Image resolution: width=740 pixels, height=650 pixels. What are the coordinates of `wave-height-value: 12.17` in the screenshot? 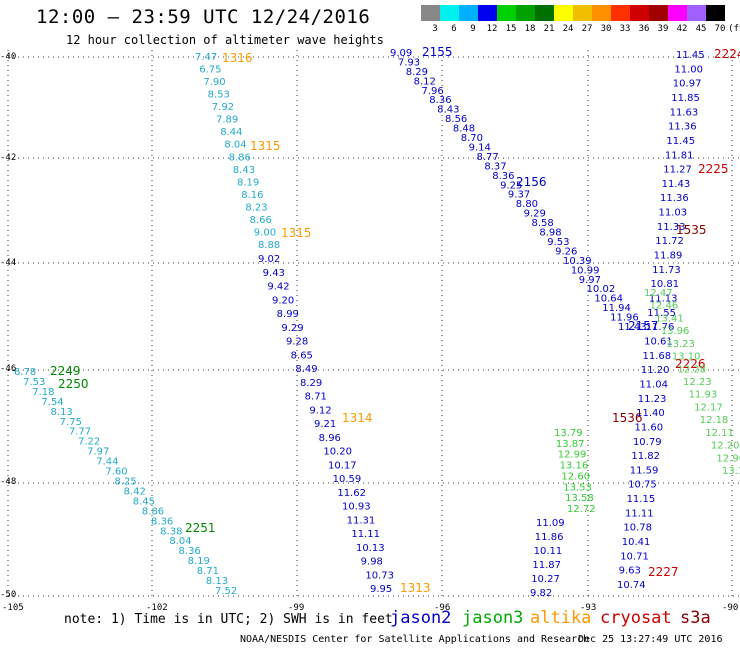 It's located at (708, 407).